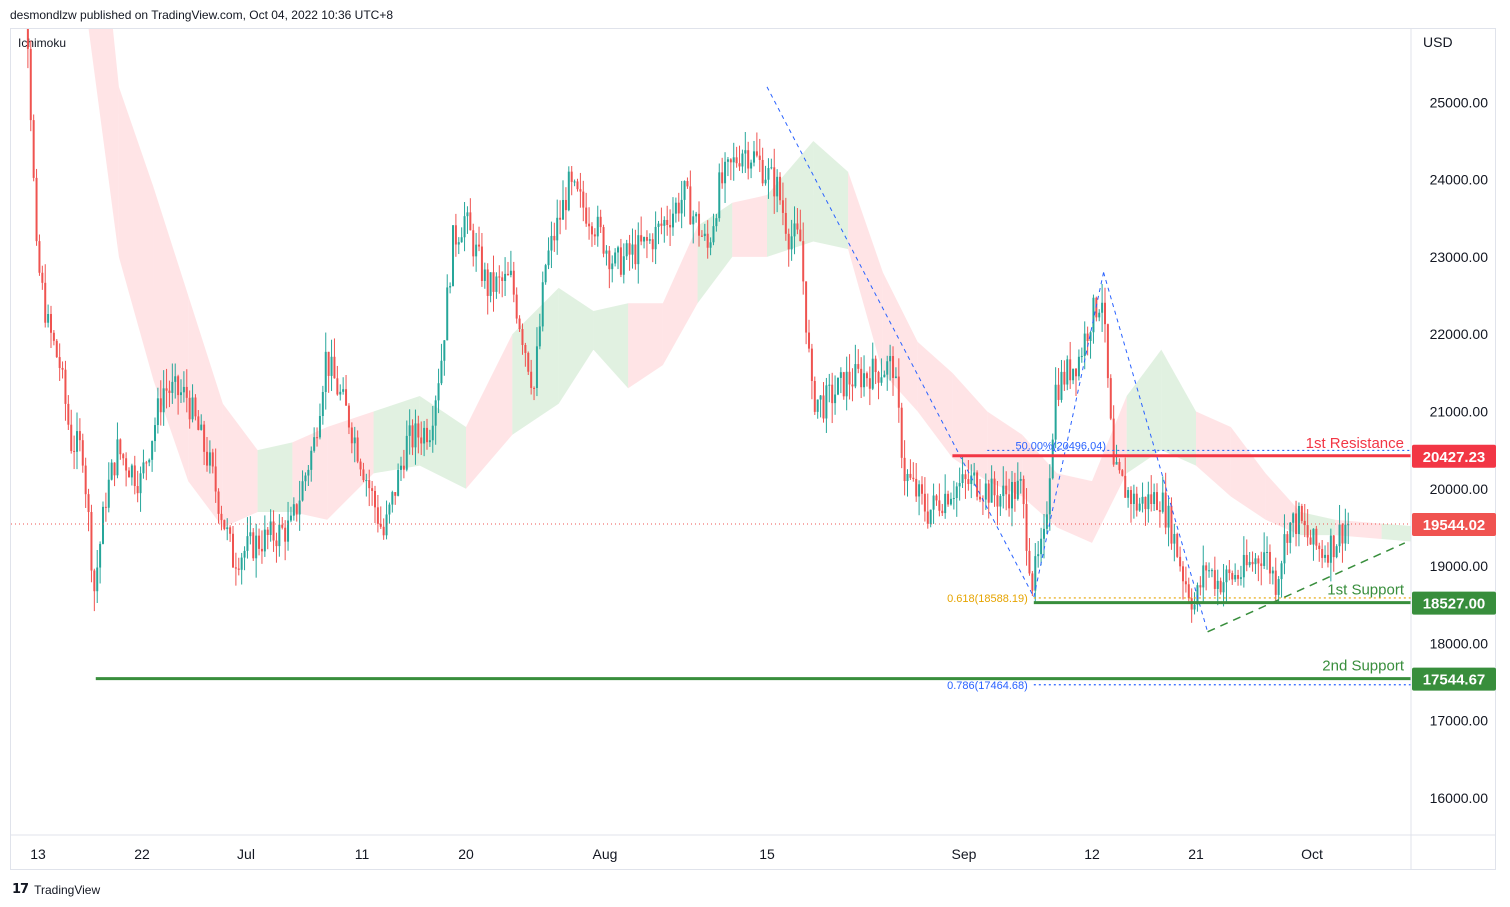 The width and height of the screenshot is (1510, 907). I want to click on y-tick-label: 21000.00, so click(1459, 412).